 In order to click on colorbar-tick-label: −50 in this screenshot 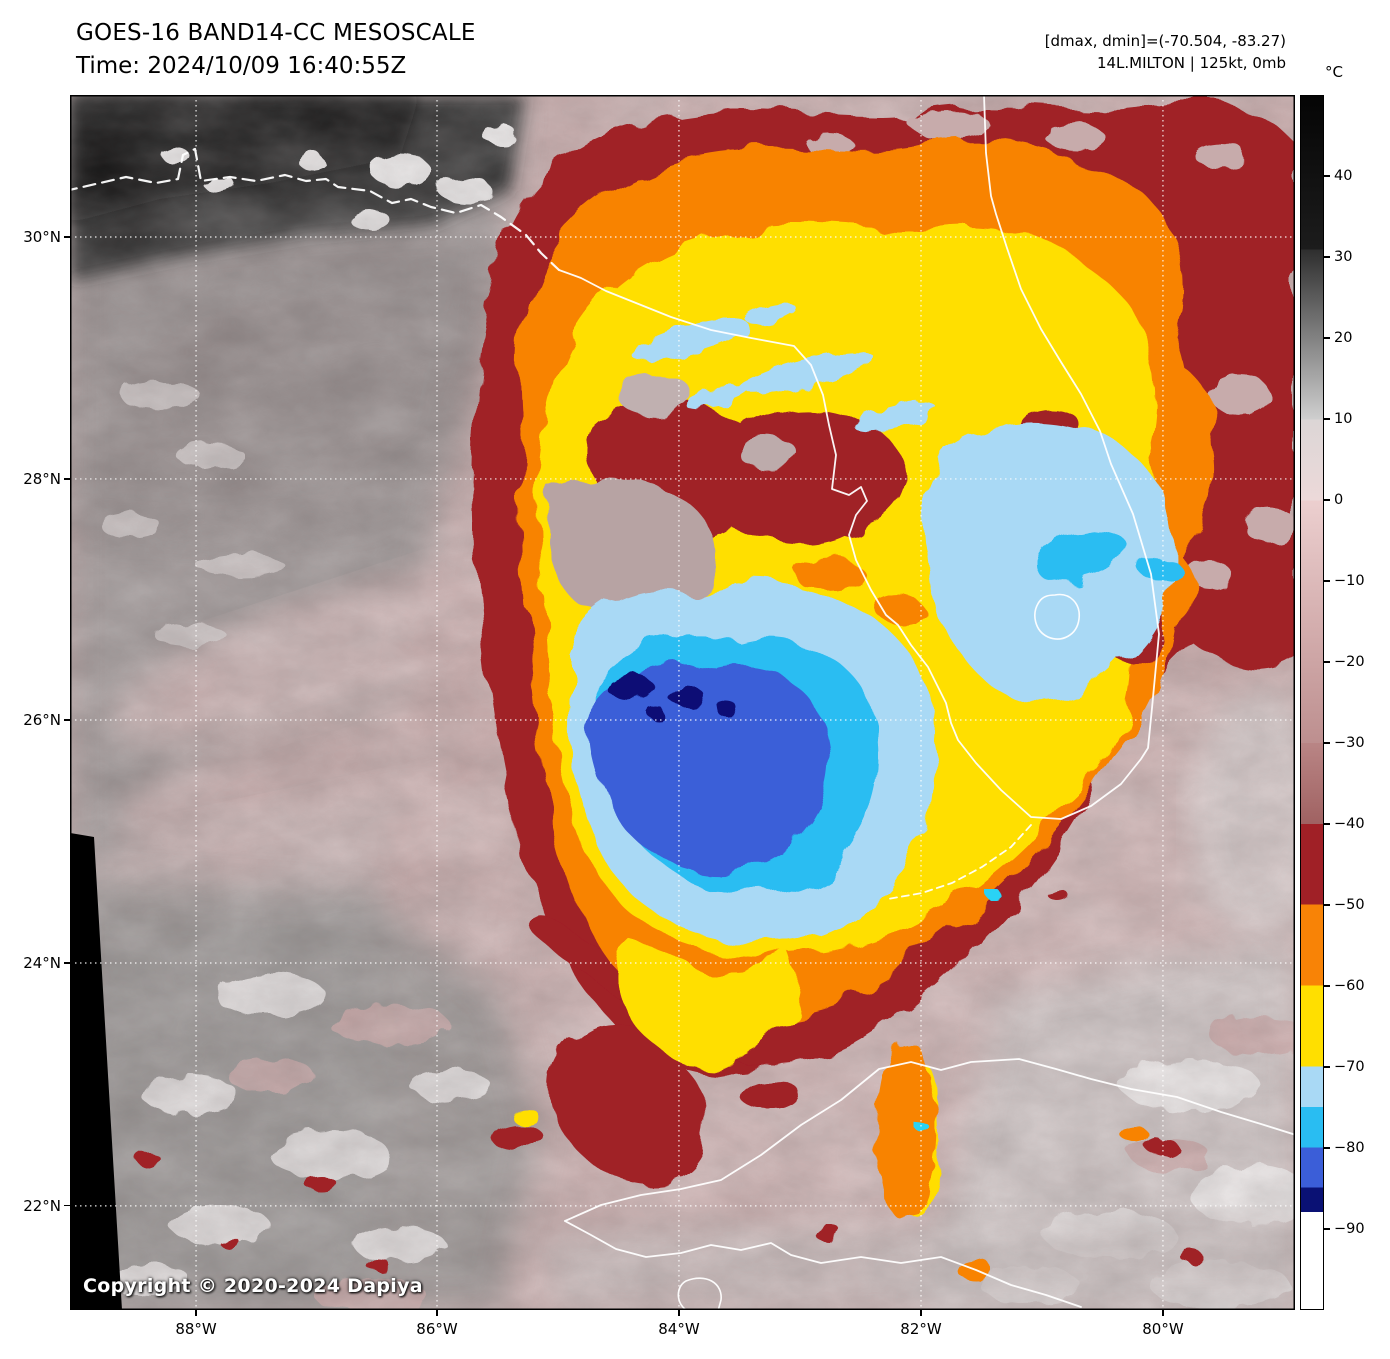, I will do `click(1349, 905)`.